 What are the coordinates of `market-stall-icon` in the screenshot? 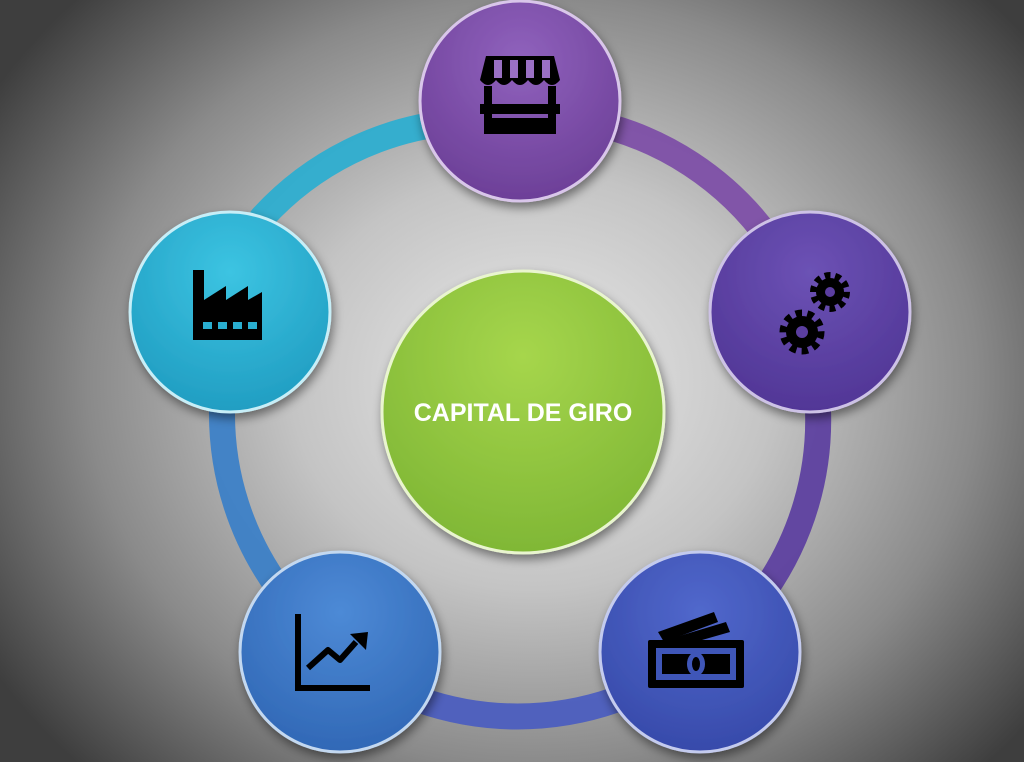 It's located at (520, 95).